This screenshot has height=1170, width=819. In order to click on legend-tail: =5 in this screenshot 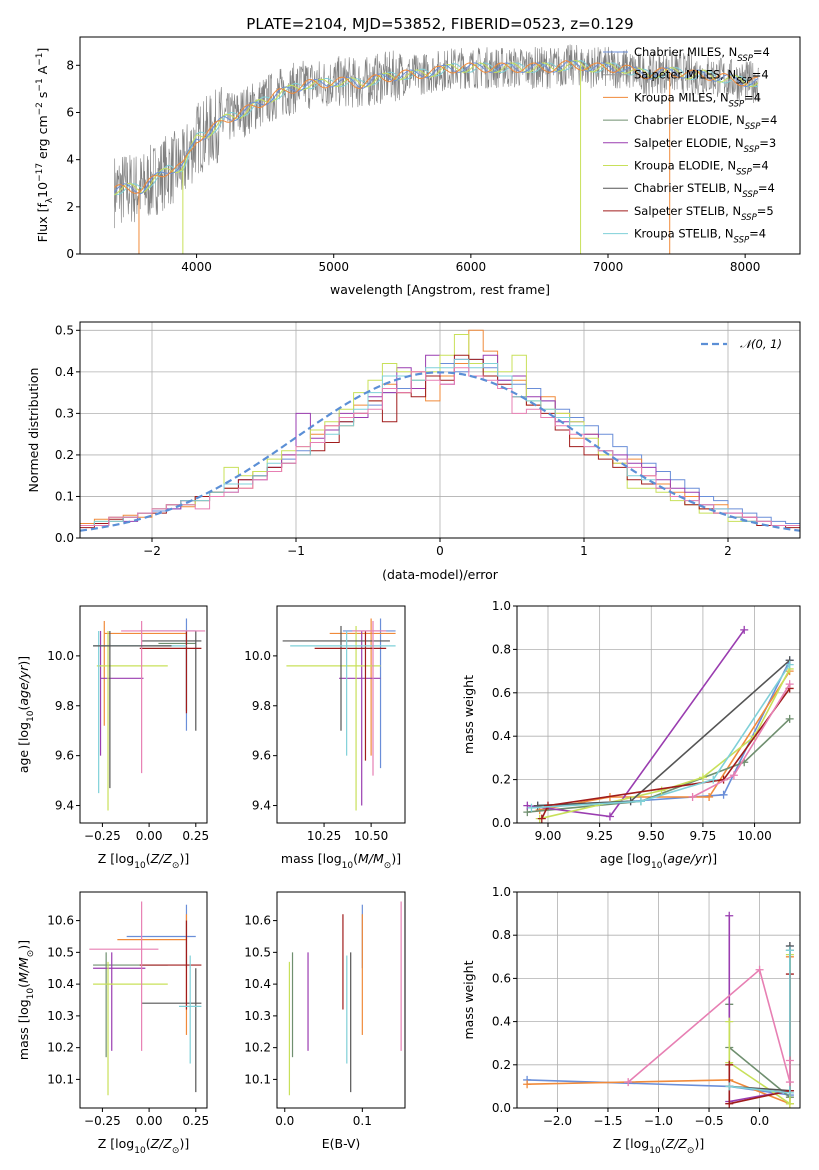, I will do `click(765, 211)`.